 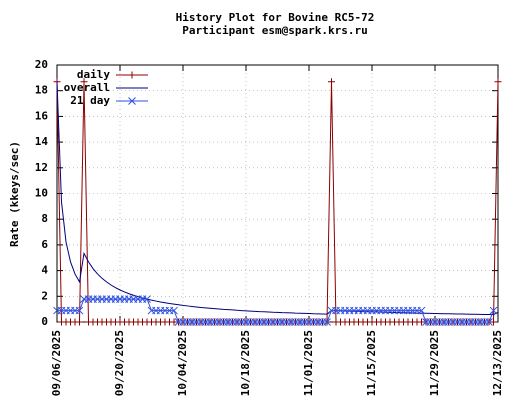 What do you see at coordinates (371, 363) in the screenshot?
I see `x-tick-label: 11/15/2025` at bounding box center [371, 363].